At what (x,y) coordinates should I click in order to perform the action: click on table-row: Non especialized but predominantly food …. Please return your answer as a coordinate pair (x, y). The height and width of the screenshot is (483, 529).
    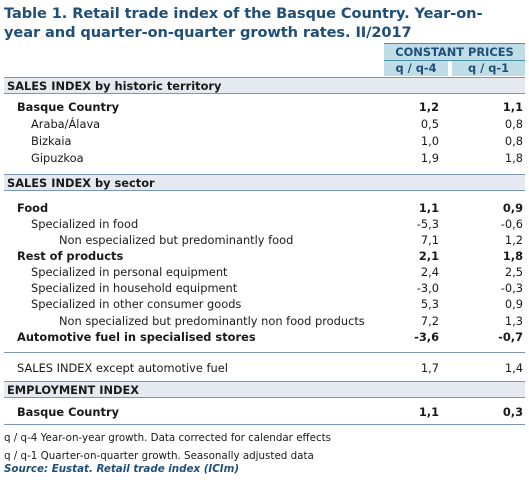
    Looking at the image, I should click on (264, 240).